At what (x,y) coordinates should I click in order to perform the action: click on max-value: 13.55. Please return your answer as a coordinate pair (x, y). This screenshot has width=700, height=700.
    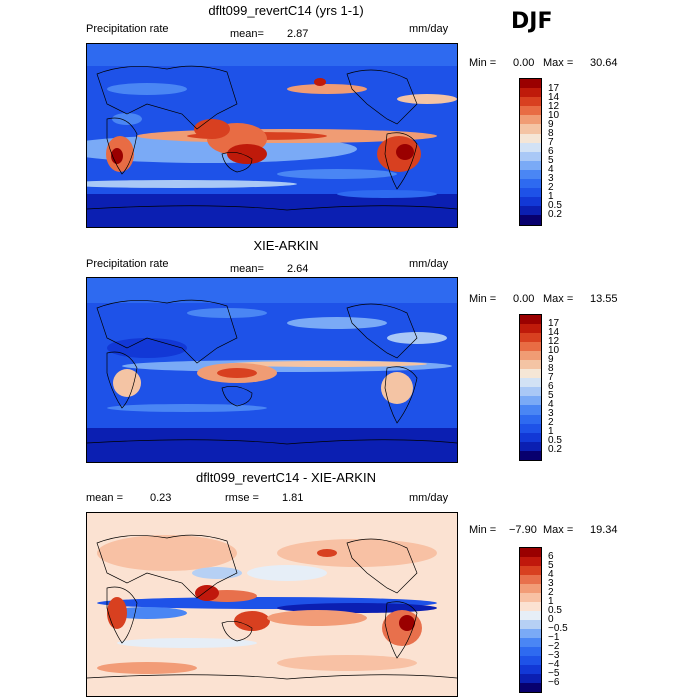
    Looking at the image, I should click on (604, 299).